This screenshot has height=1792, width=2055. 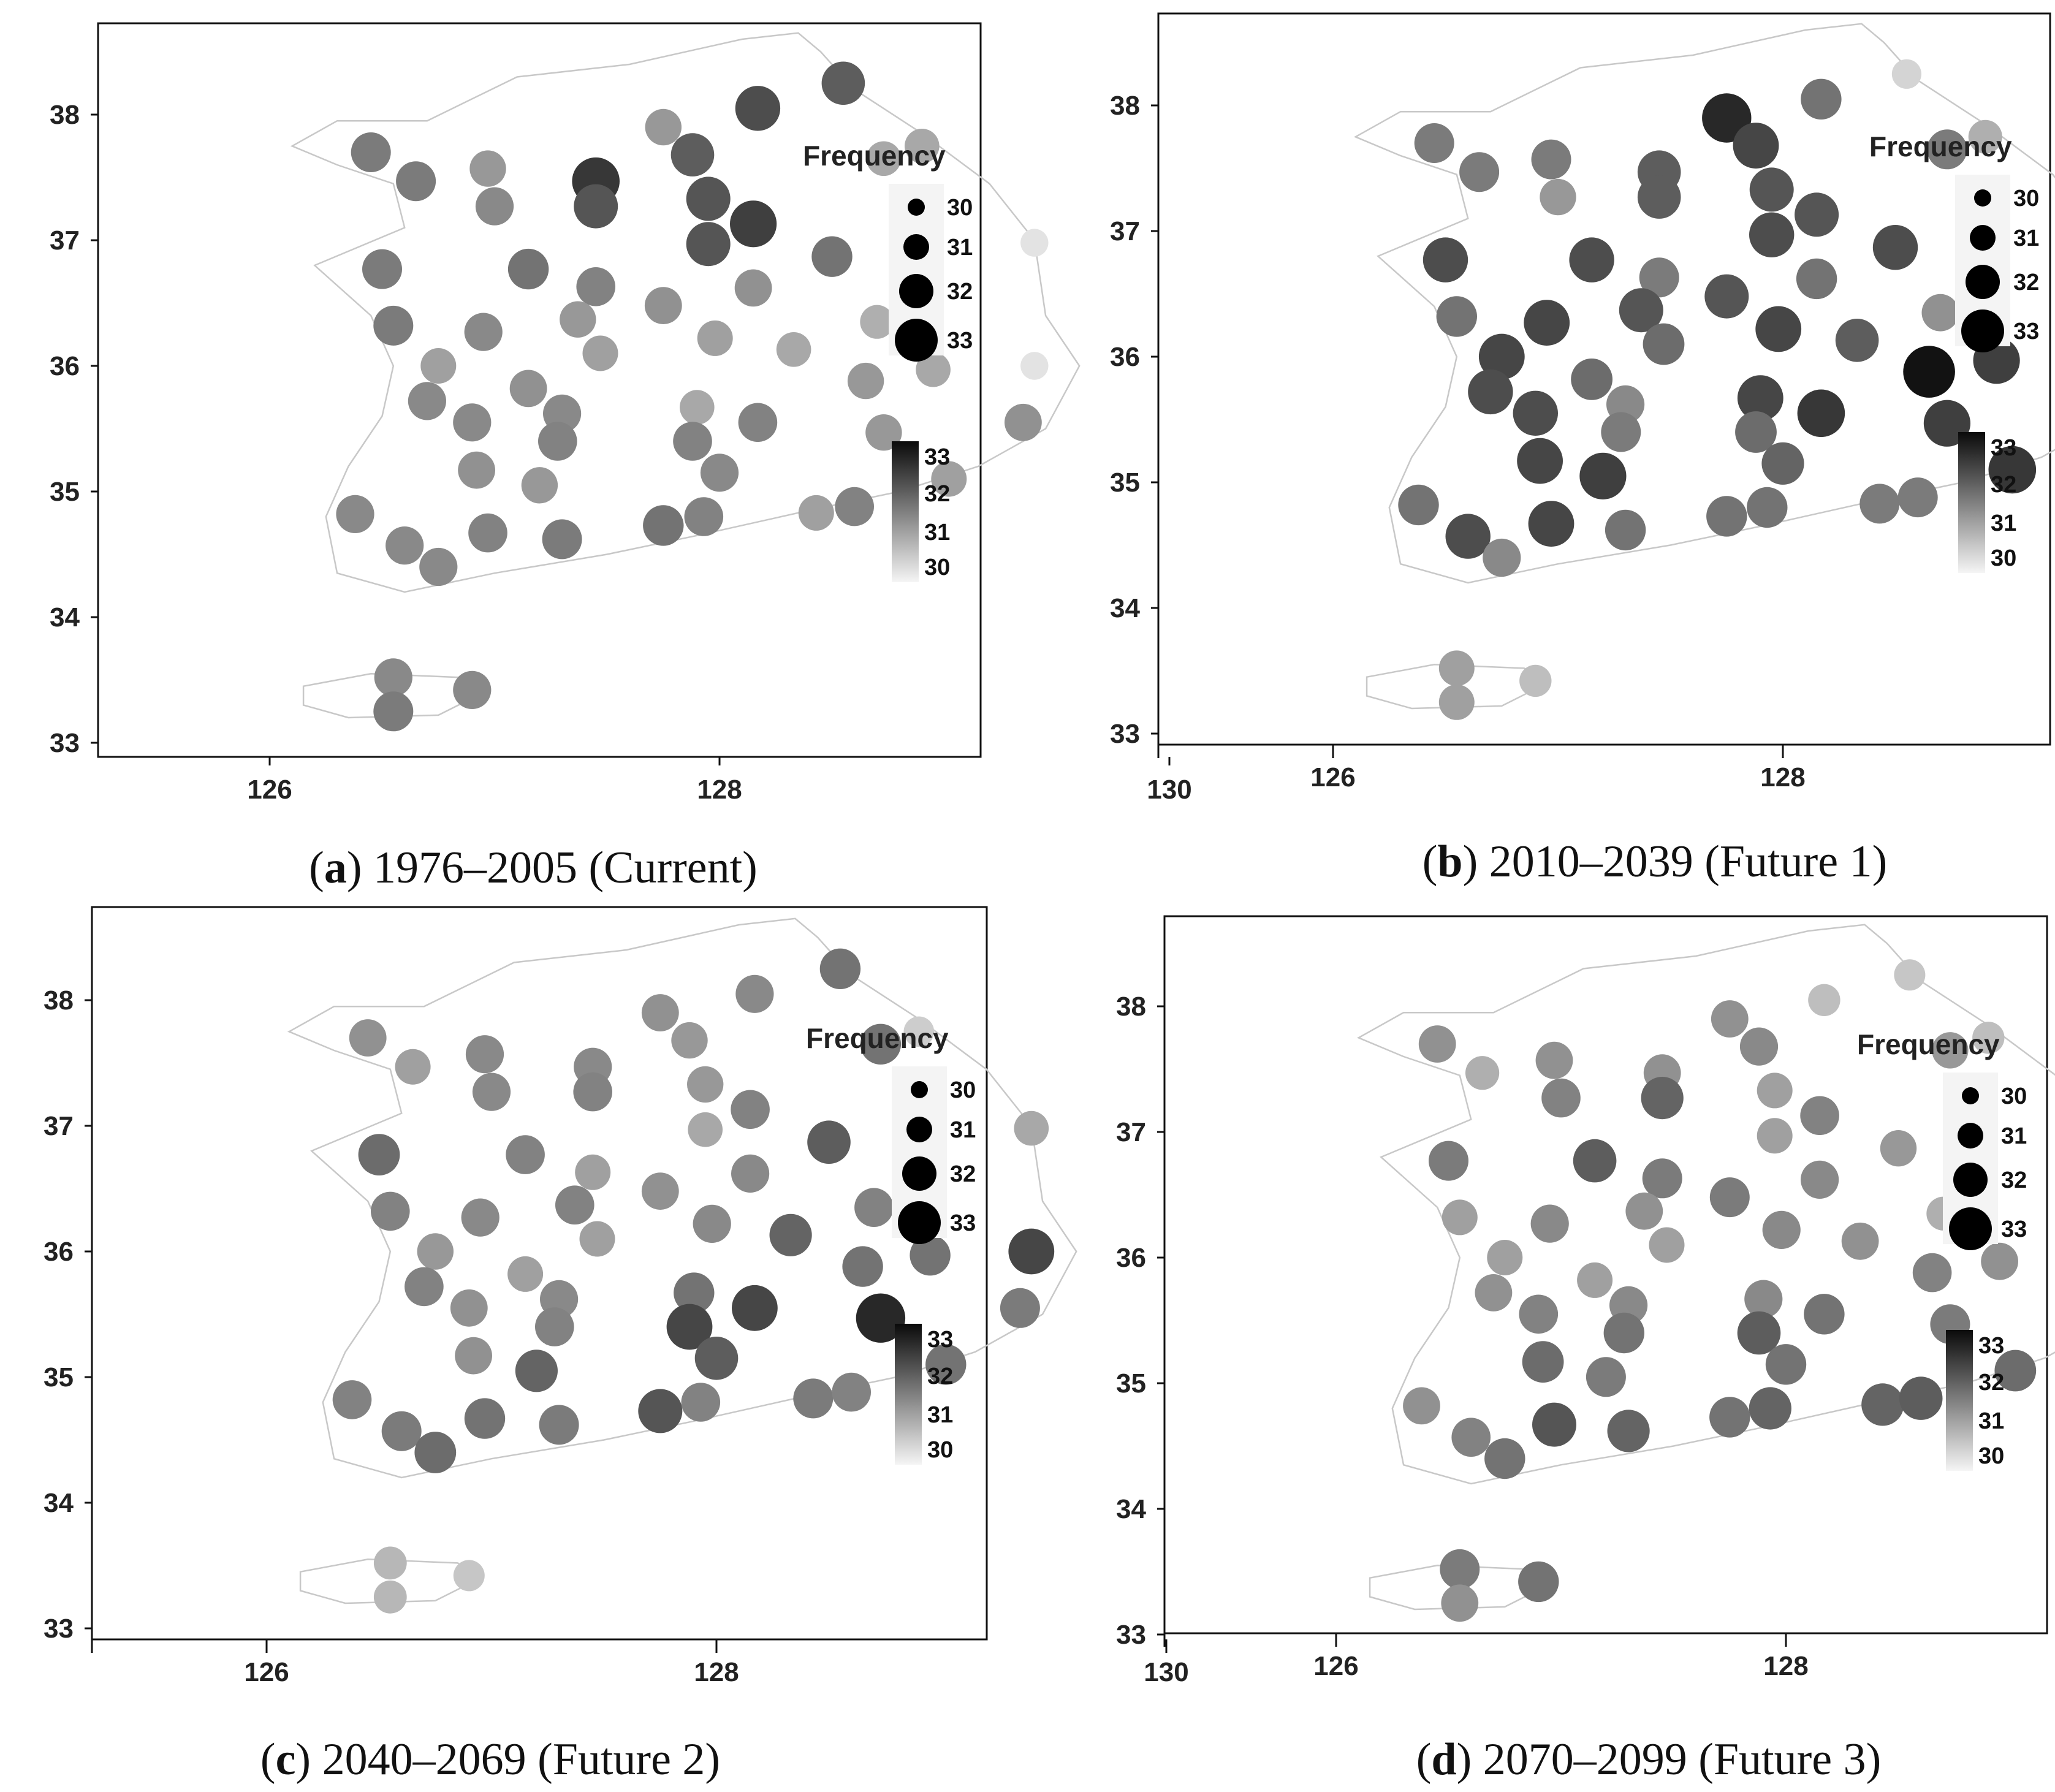 What do you see at coordinates (1335, 1666) in the screenshot?
I see `x-tick-label: 126` at bounding box center [1335, 1666].